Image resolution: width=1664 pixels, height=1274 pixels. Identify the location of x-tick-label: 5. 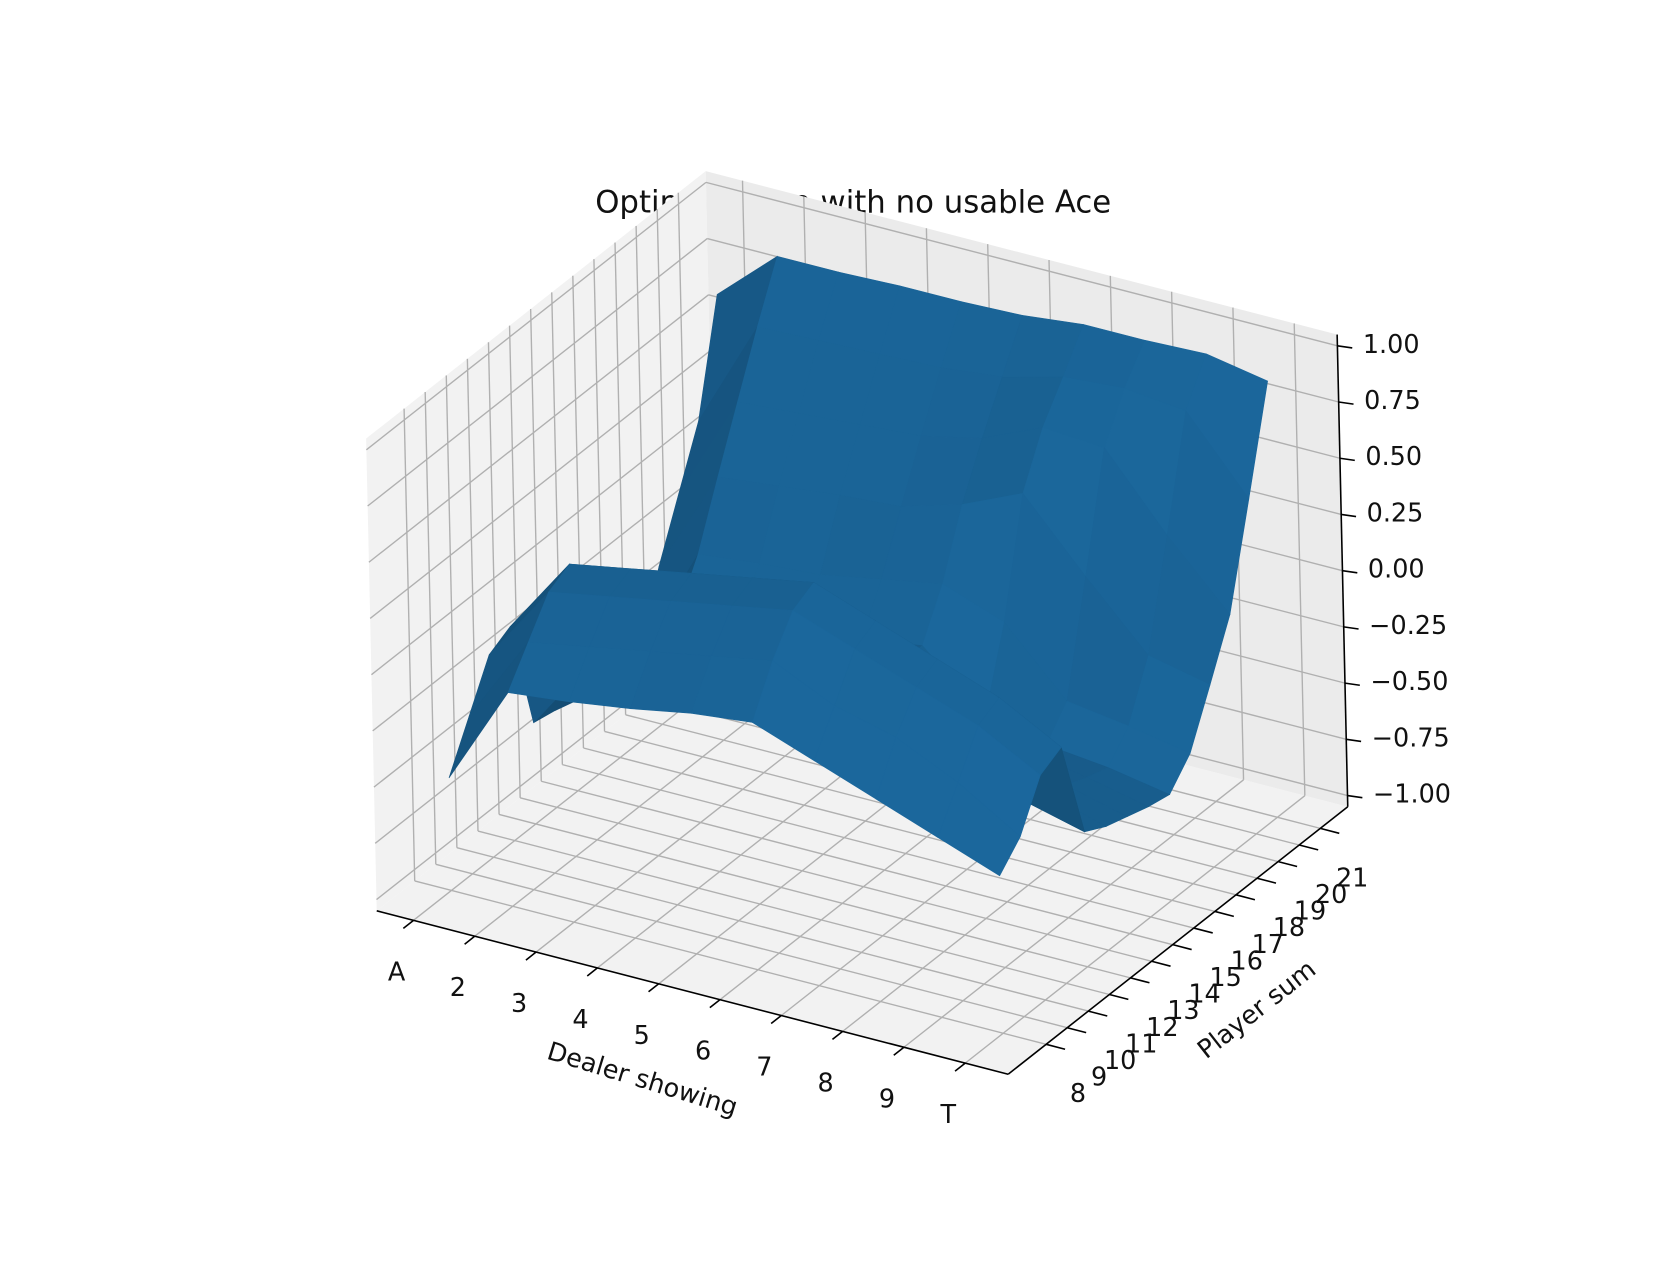
(642, 1036).